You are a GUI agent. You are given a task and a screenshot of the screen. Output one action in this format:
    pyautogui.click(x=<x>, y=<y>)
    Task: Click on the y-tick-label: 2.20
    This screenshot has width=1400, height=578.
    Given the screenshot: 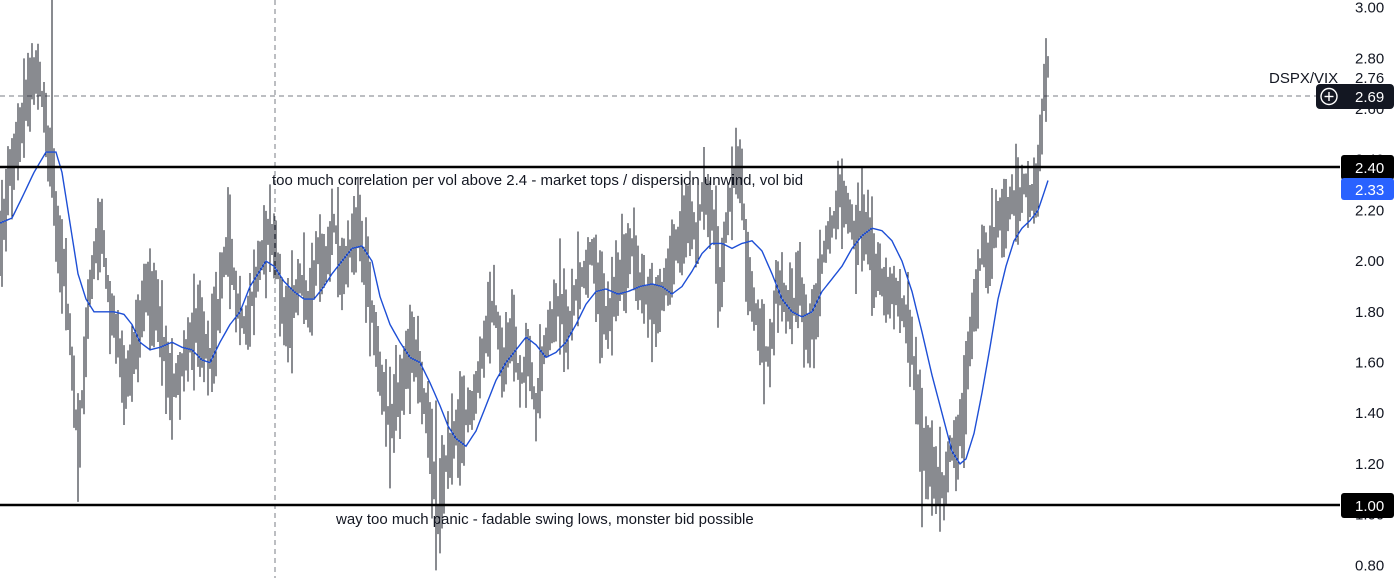 What is the action you would take?
    pyautogui.click(x=1369, y=210)
    